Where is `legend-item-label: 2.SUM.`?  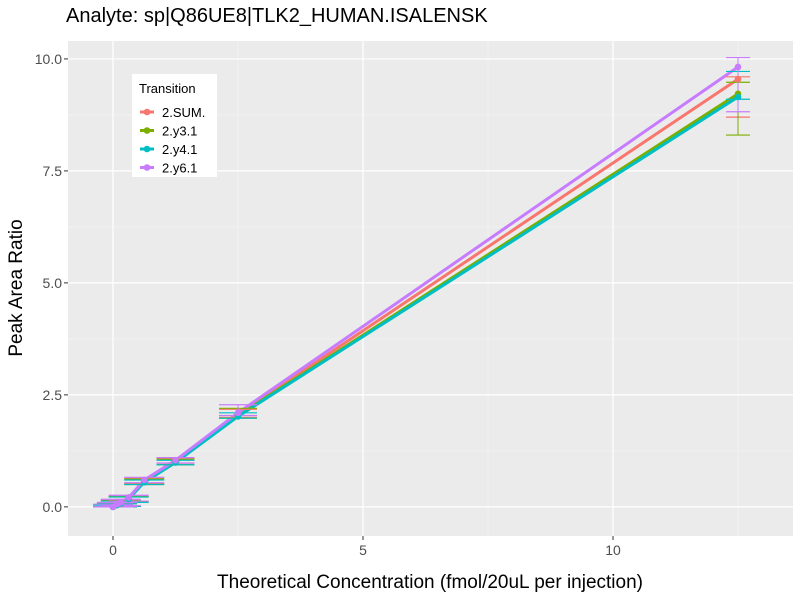
legend-item-label: 2.SUM. is located at coordinates (183, 112).